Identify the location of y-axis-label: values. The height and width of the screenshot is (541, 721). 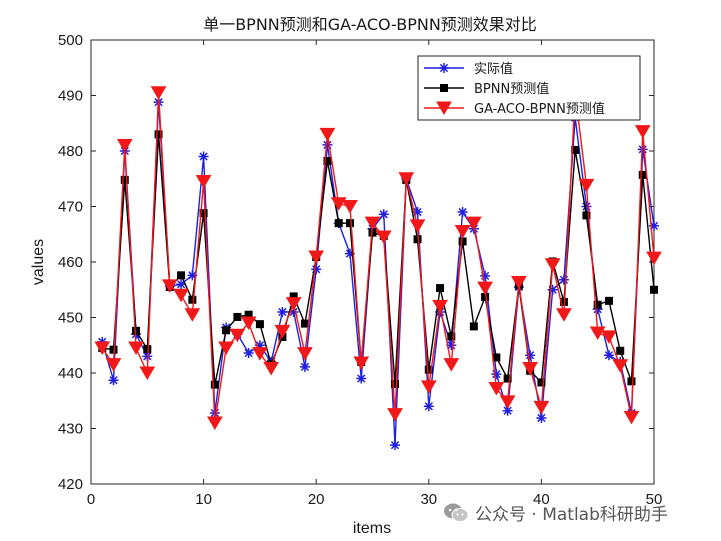
(38, 262).